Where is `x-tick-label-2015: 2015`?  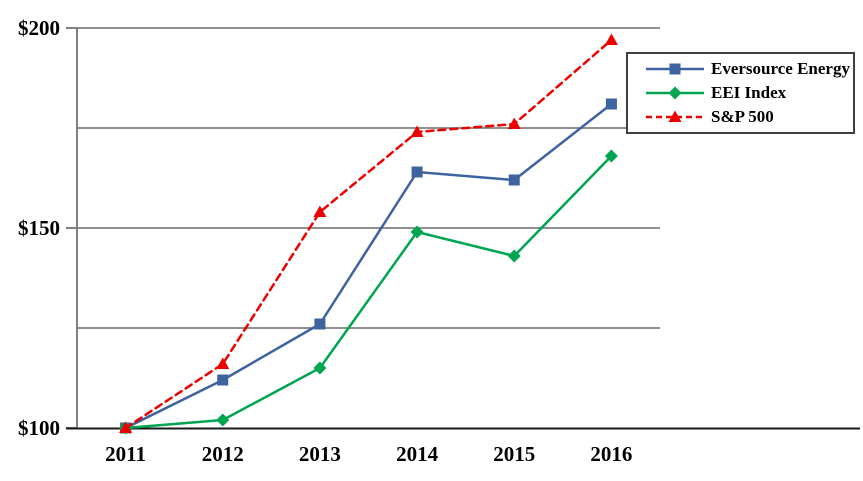
x-tick-label-2015: 2015 is located at coordinates (514, 454).